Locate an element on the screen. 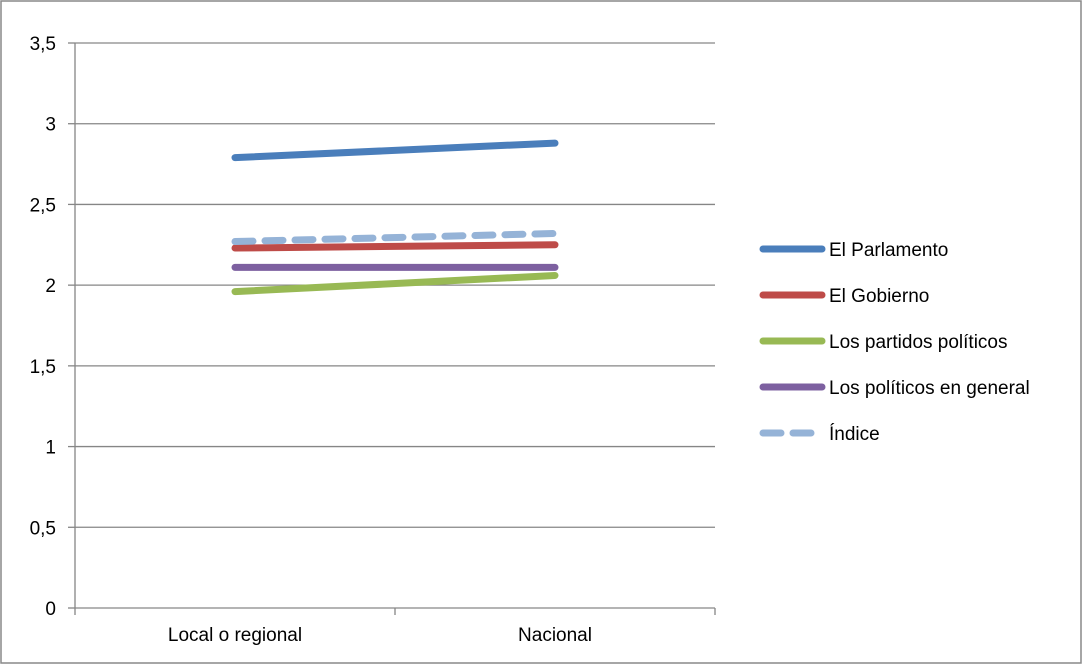 The width and height of the screenshot is (1082, 664). legend-label-3: Los partidos políticos is located at coordinates (918, 342).